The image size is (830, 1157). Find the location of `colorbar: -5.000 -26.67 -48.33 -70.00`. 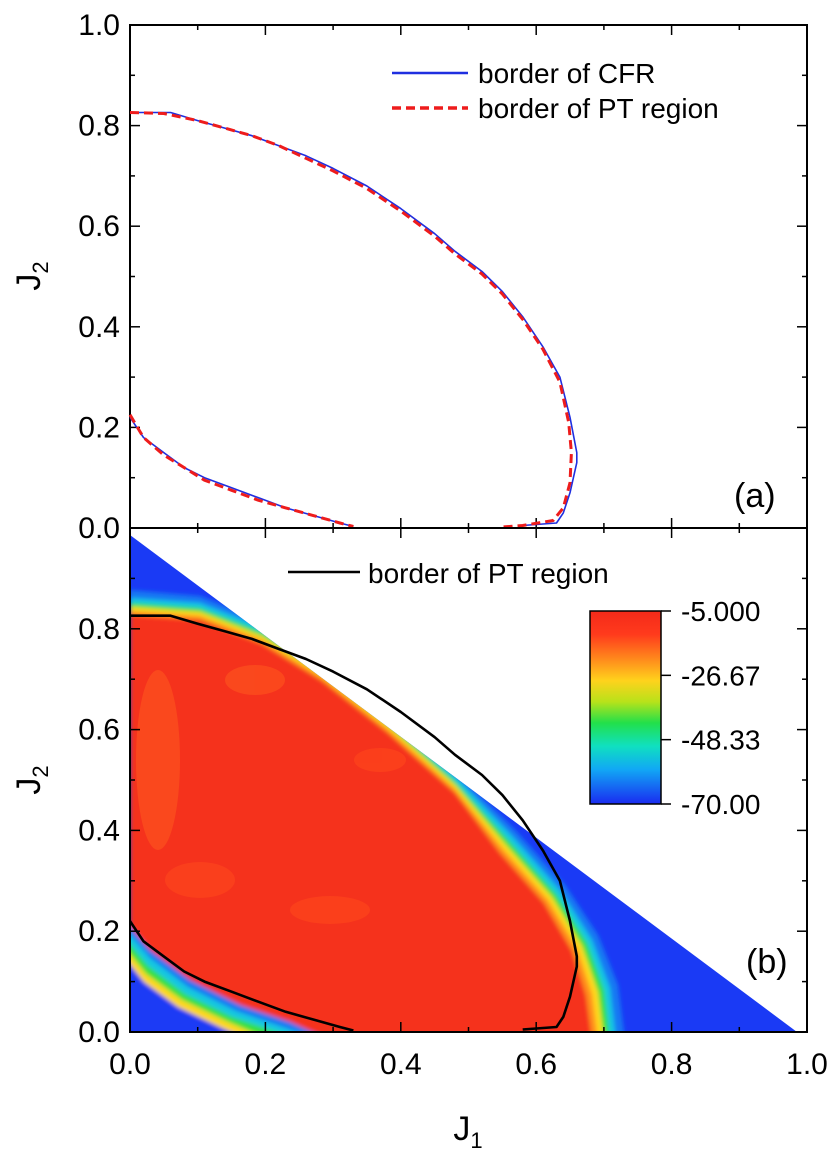

colorbar: -5.000 -26.67 -48.33 -70.00 is located at coordinates (674, 708).